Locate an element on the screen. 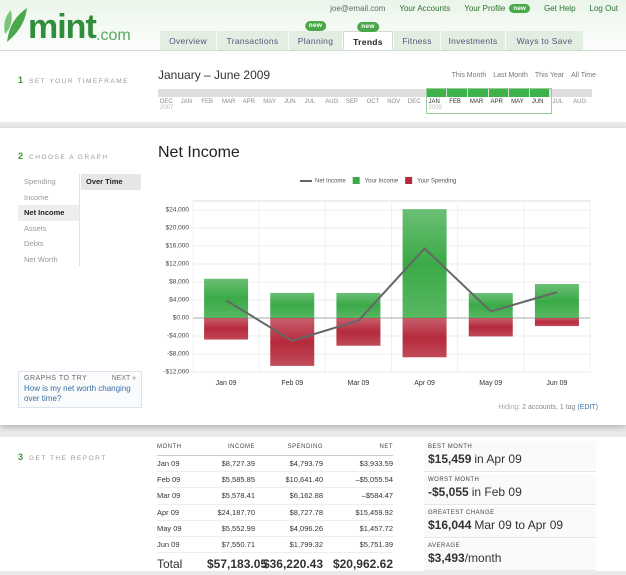  cell: $24,187.70 is located at coordinates (236, 512).